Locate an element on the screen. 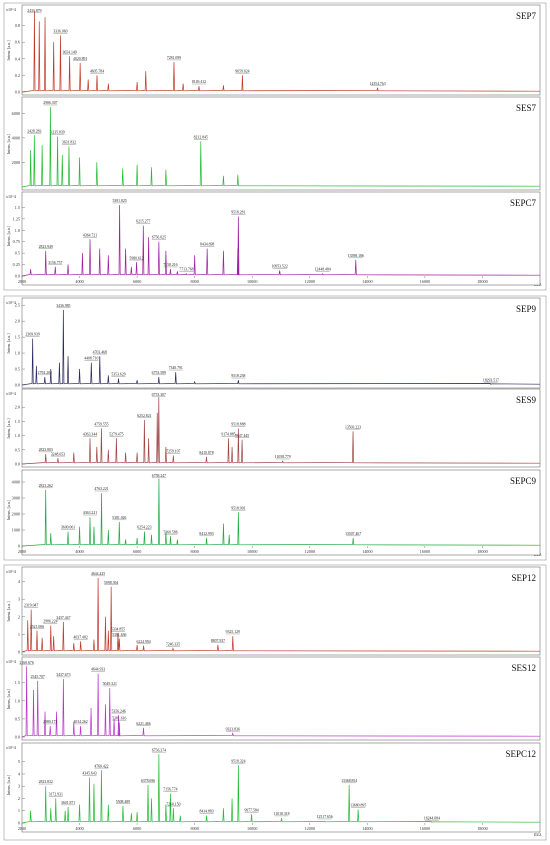 Image resolution: width=550 pixels, height=845 pixels. peak-label: 4759.555 is located at coordinates (101, 425).